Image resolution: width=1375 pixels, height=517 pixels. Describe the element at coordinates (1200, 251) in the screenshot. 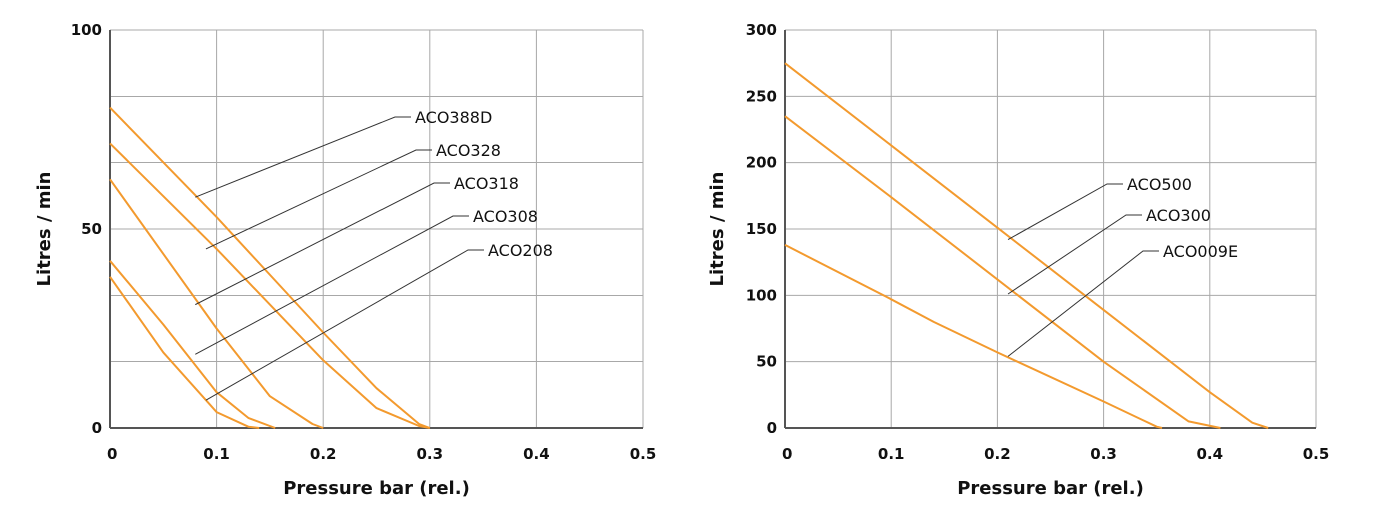

I see `legend-label-aco009e: ACO009E` at that location.